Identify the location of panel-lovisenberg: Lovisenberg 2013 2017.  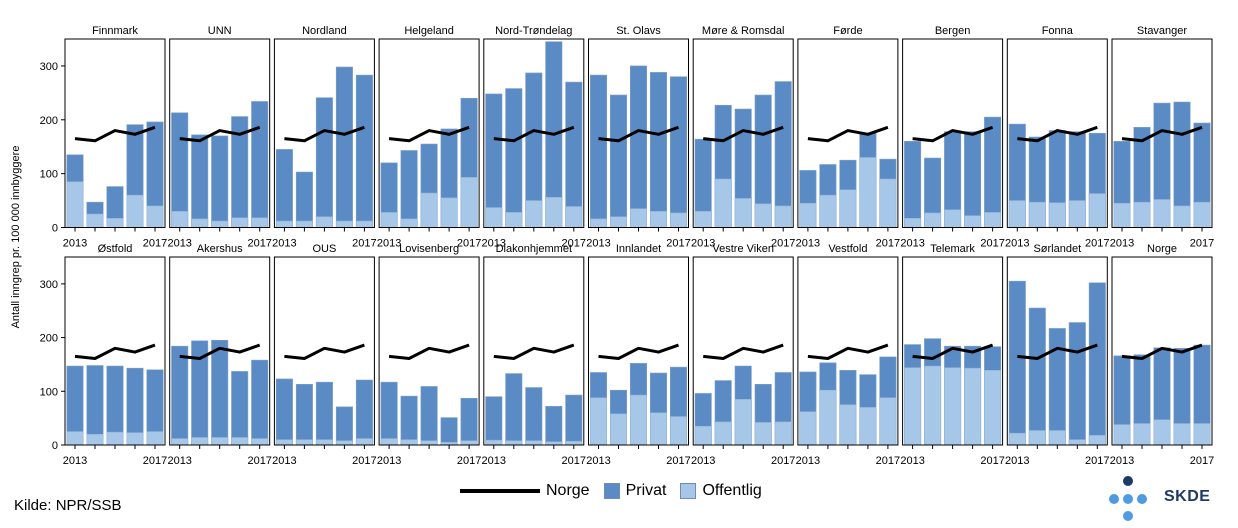
(429, 355).